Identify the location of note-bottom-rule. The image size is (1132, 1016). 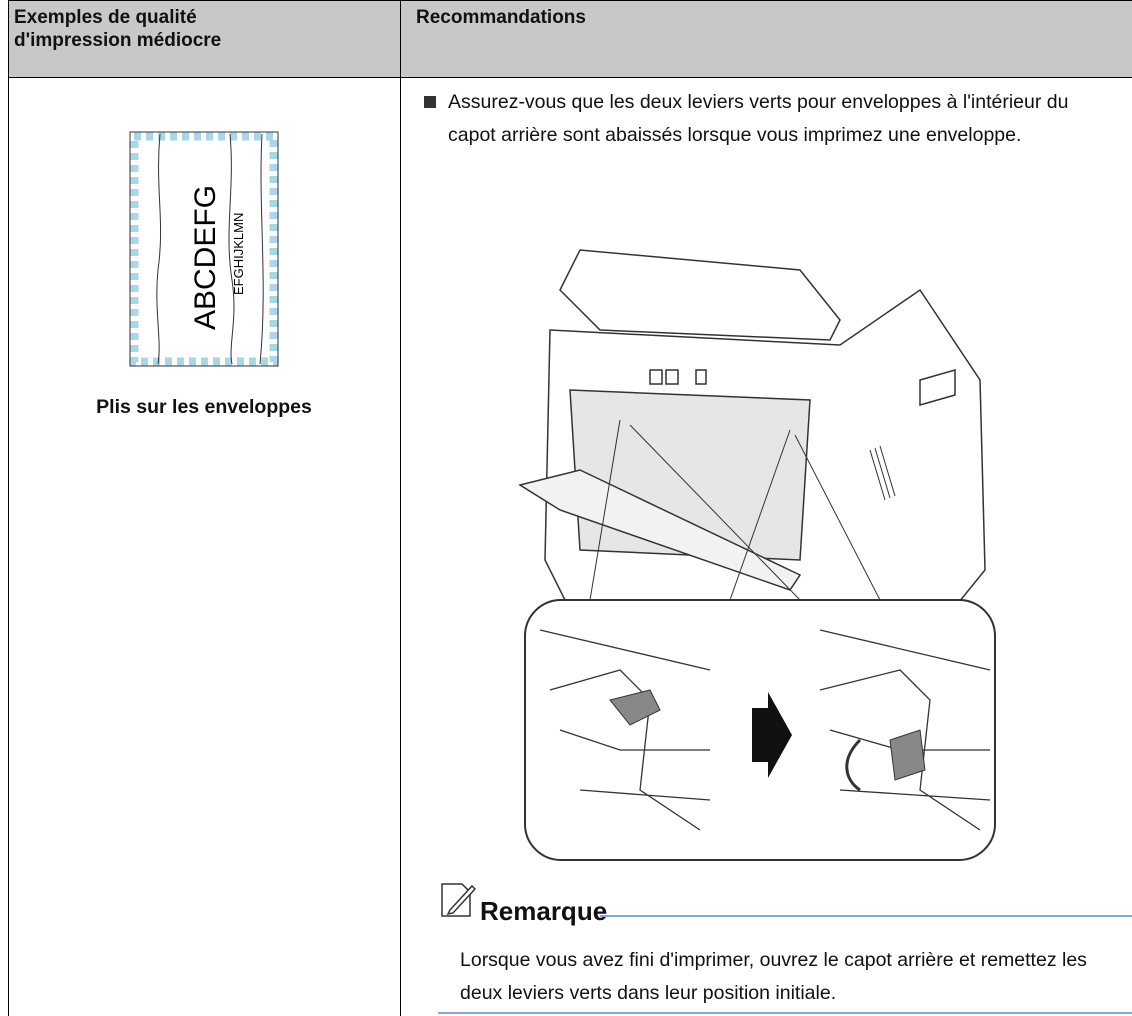
(785, 1013).